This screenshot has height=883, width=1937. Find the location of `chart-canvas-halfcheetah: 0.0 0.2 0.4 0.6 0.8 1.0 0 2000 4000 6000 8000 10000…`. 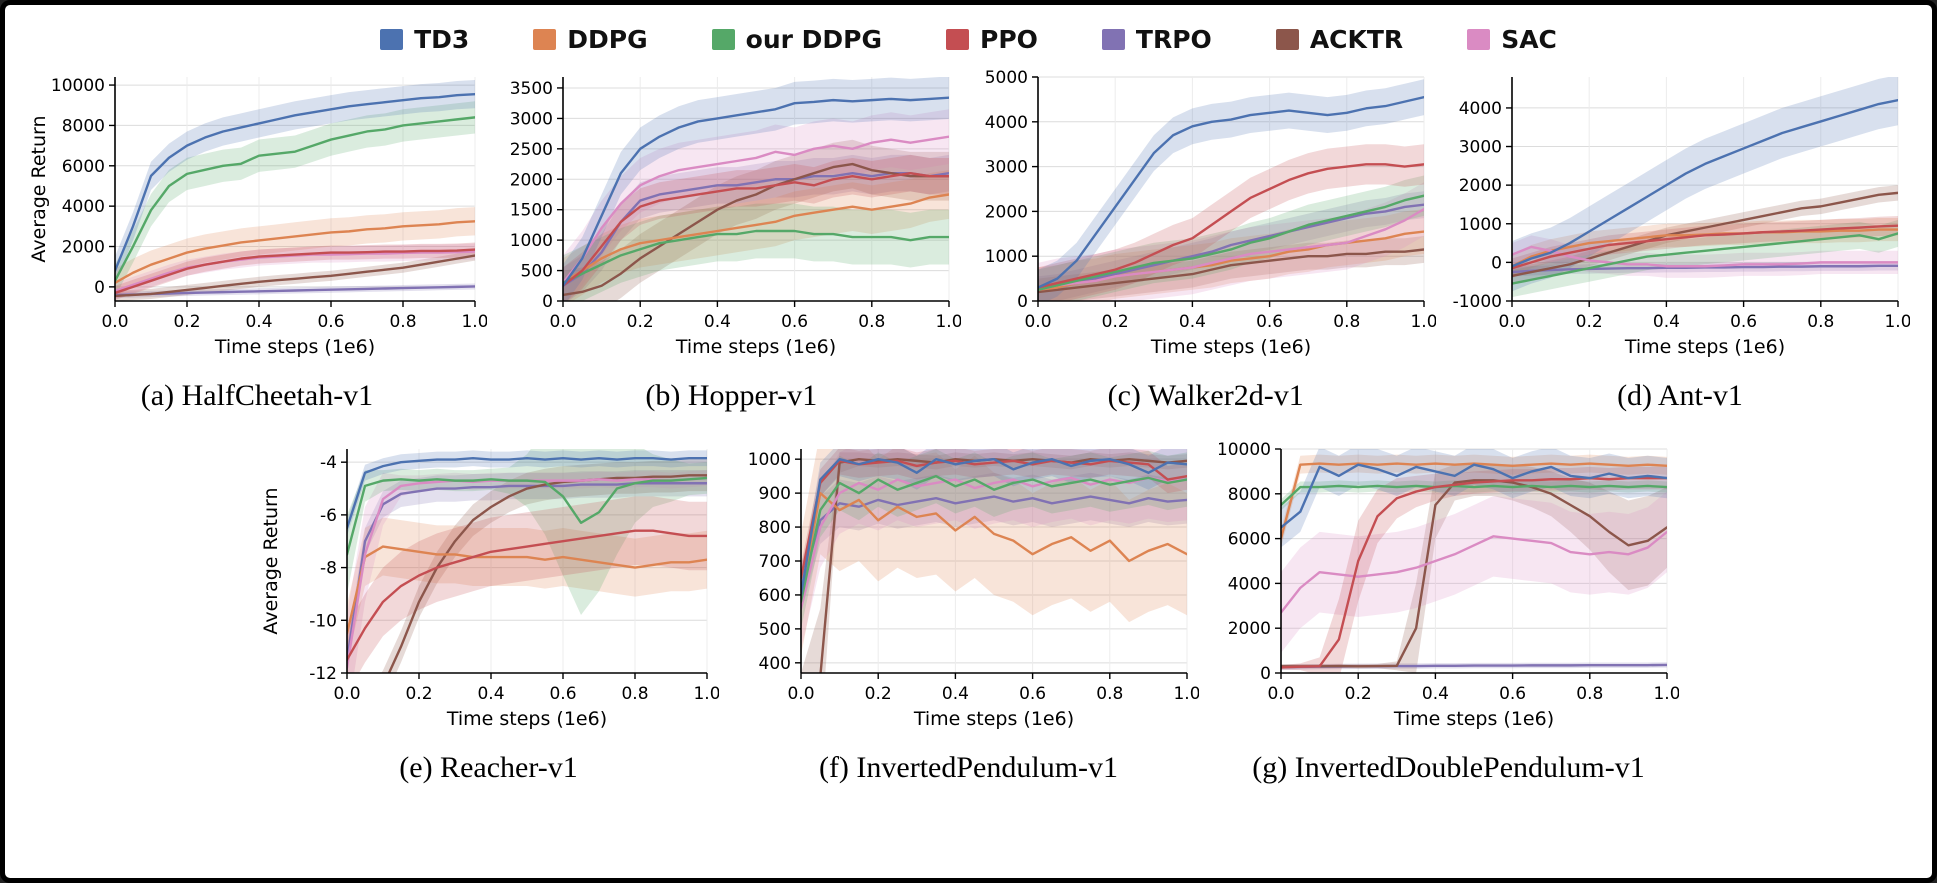

chart-canvas-halfcheetah: 0.0 0.2 0.4 0.6 0.8 1.0 0 2000 4000 6000 8000 10000… is located at coordinates (257, 217).